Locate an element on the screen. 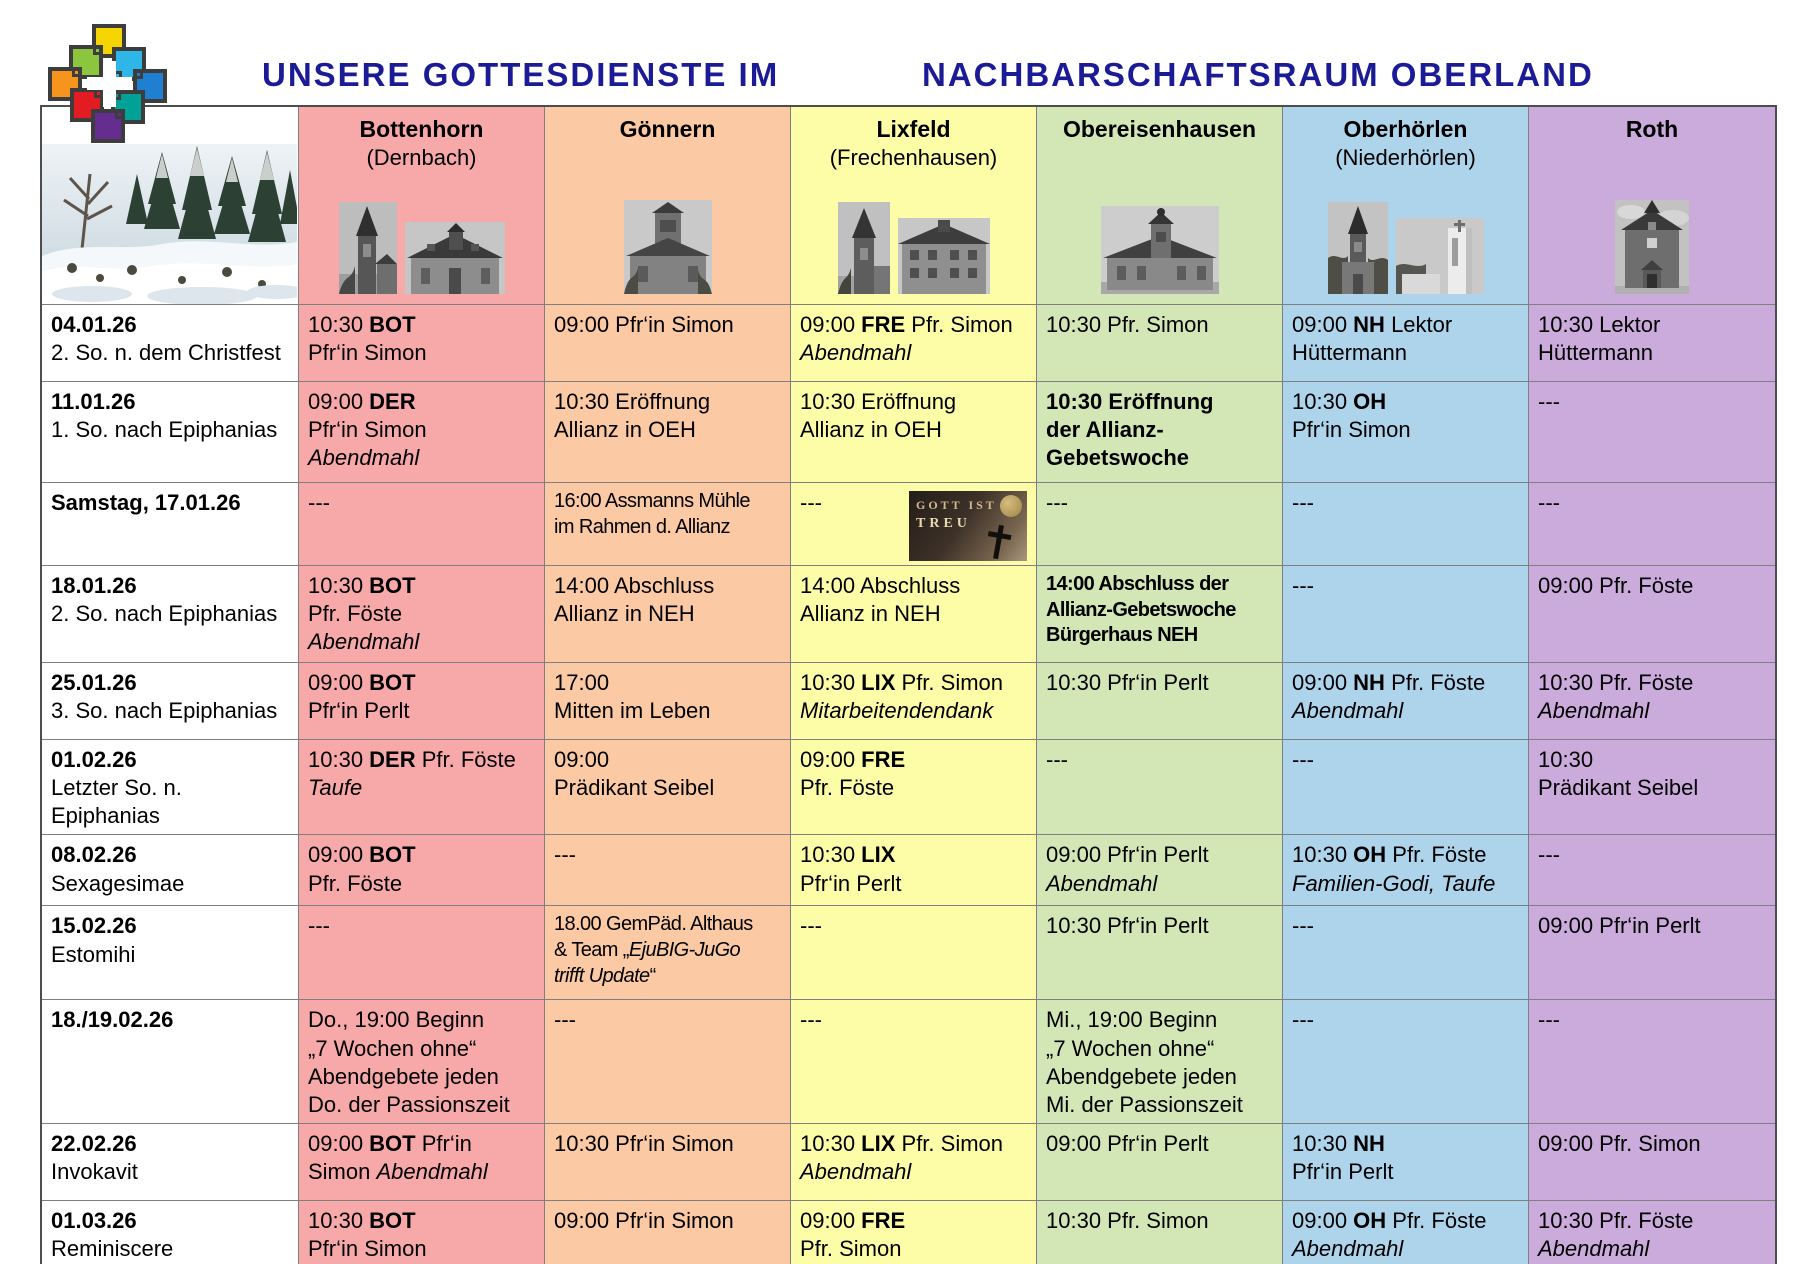  service-cell-080226-roth: --- is located at coordinates (1652, 870).